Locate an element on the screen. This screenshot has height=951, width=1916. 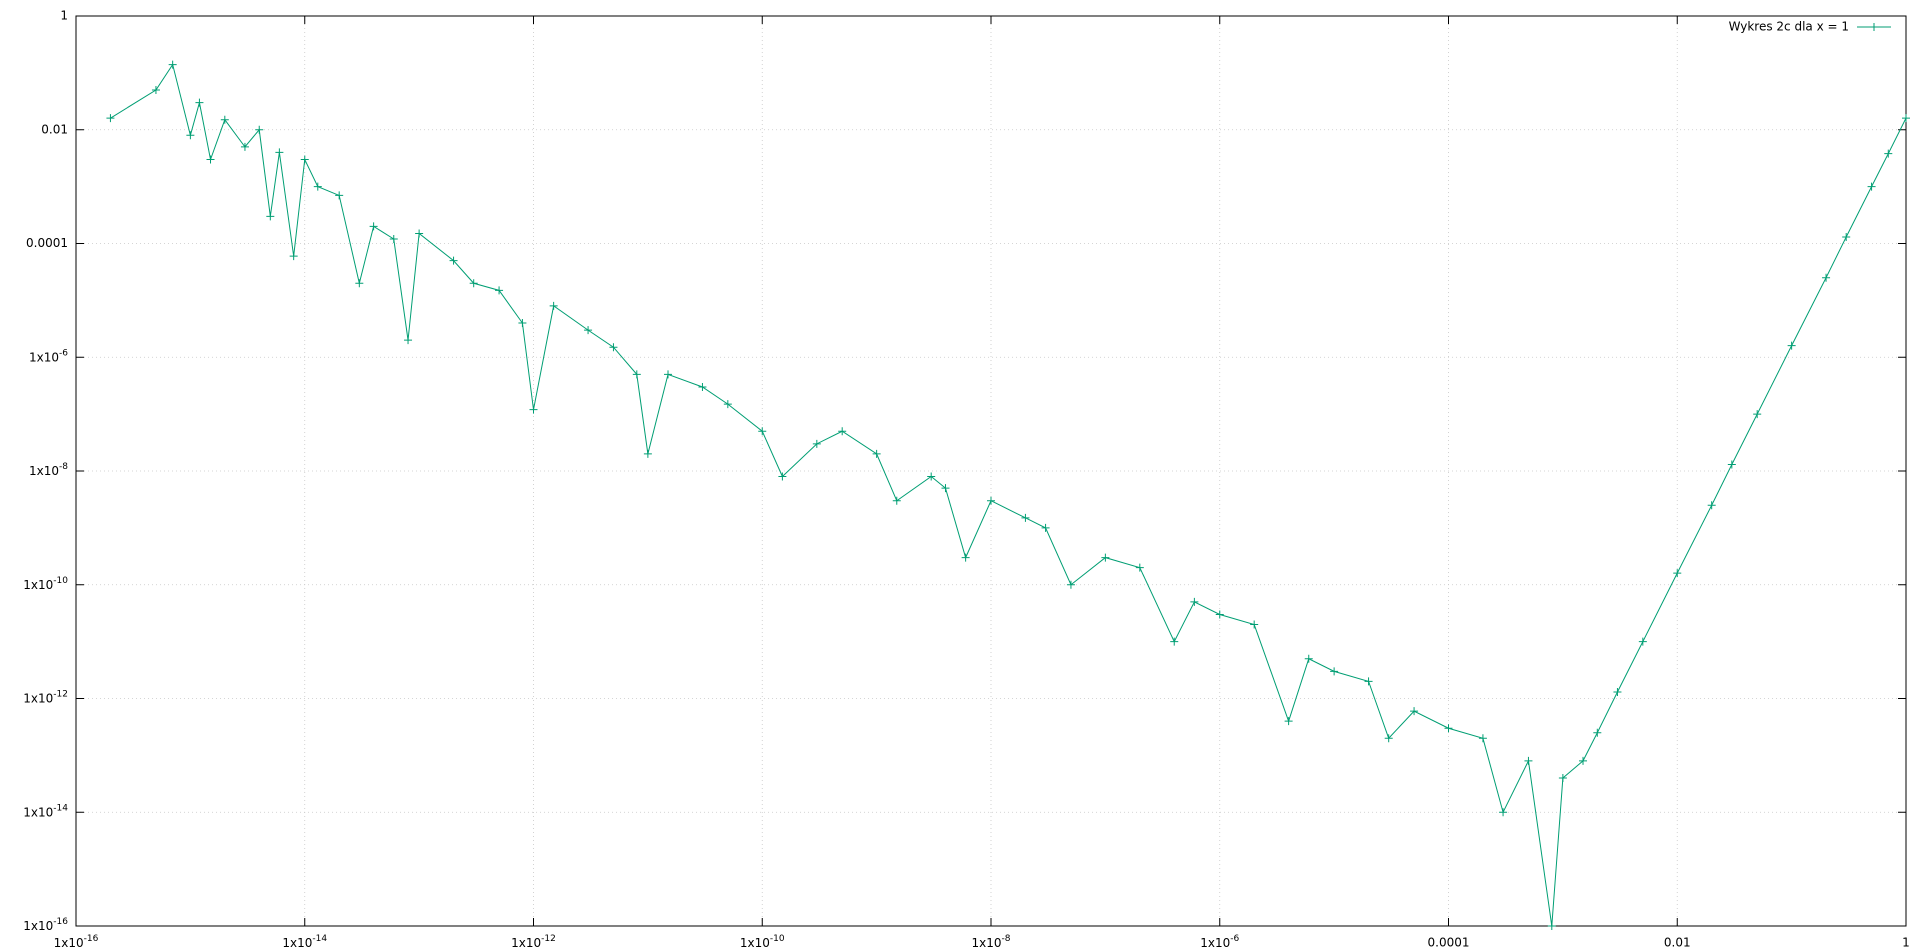
tick-label: 1x10⁻⁸ is located at coordinates (991, 942).